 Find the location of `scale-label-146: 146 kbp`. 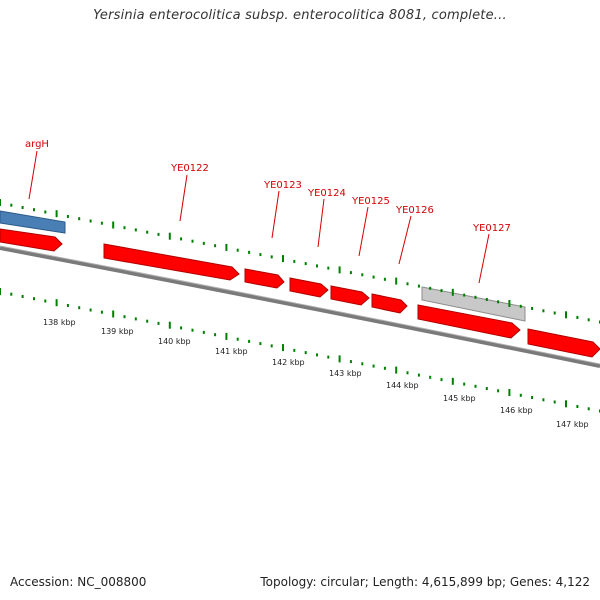

scale-label-146: 146 kbp is located at coordinates (516, 410).